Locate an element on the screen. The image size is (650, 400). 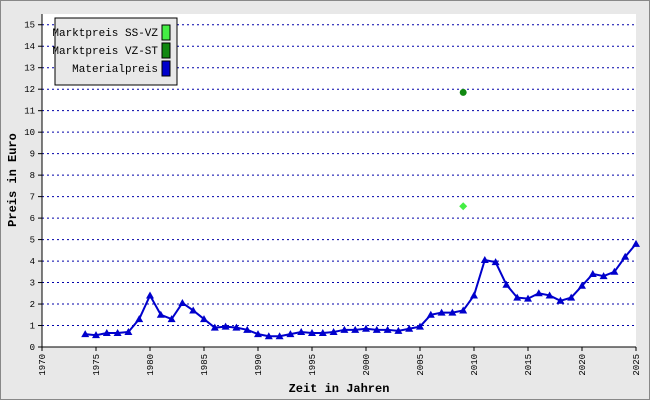
x-tick-label: 1970 is located at coordinates (43, 365).